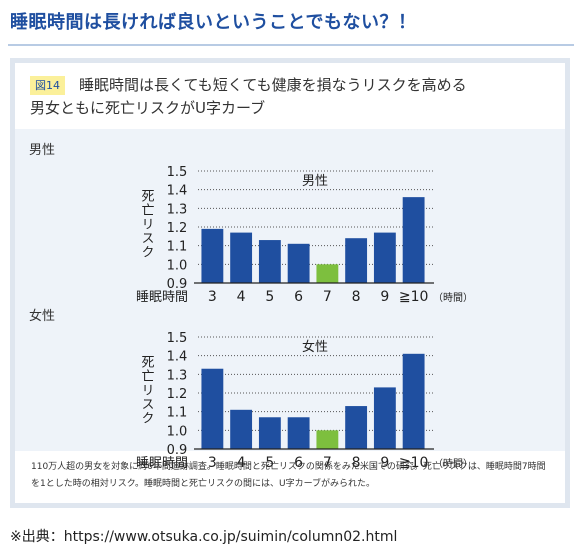  What do you see at coordinates (42, 150) in the screenshot?
I see `male-panel-label: 男性` at bounding box center [42, 150].